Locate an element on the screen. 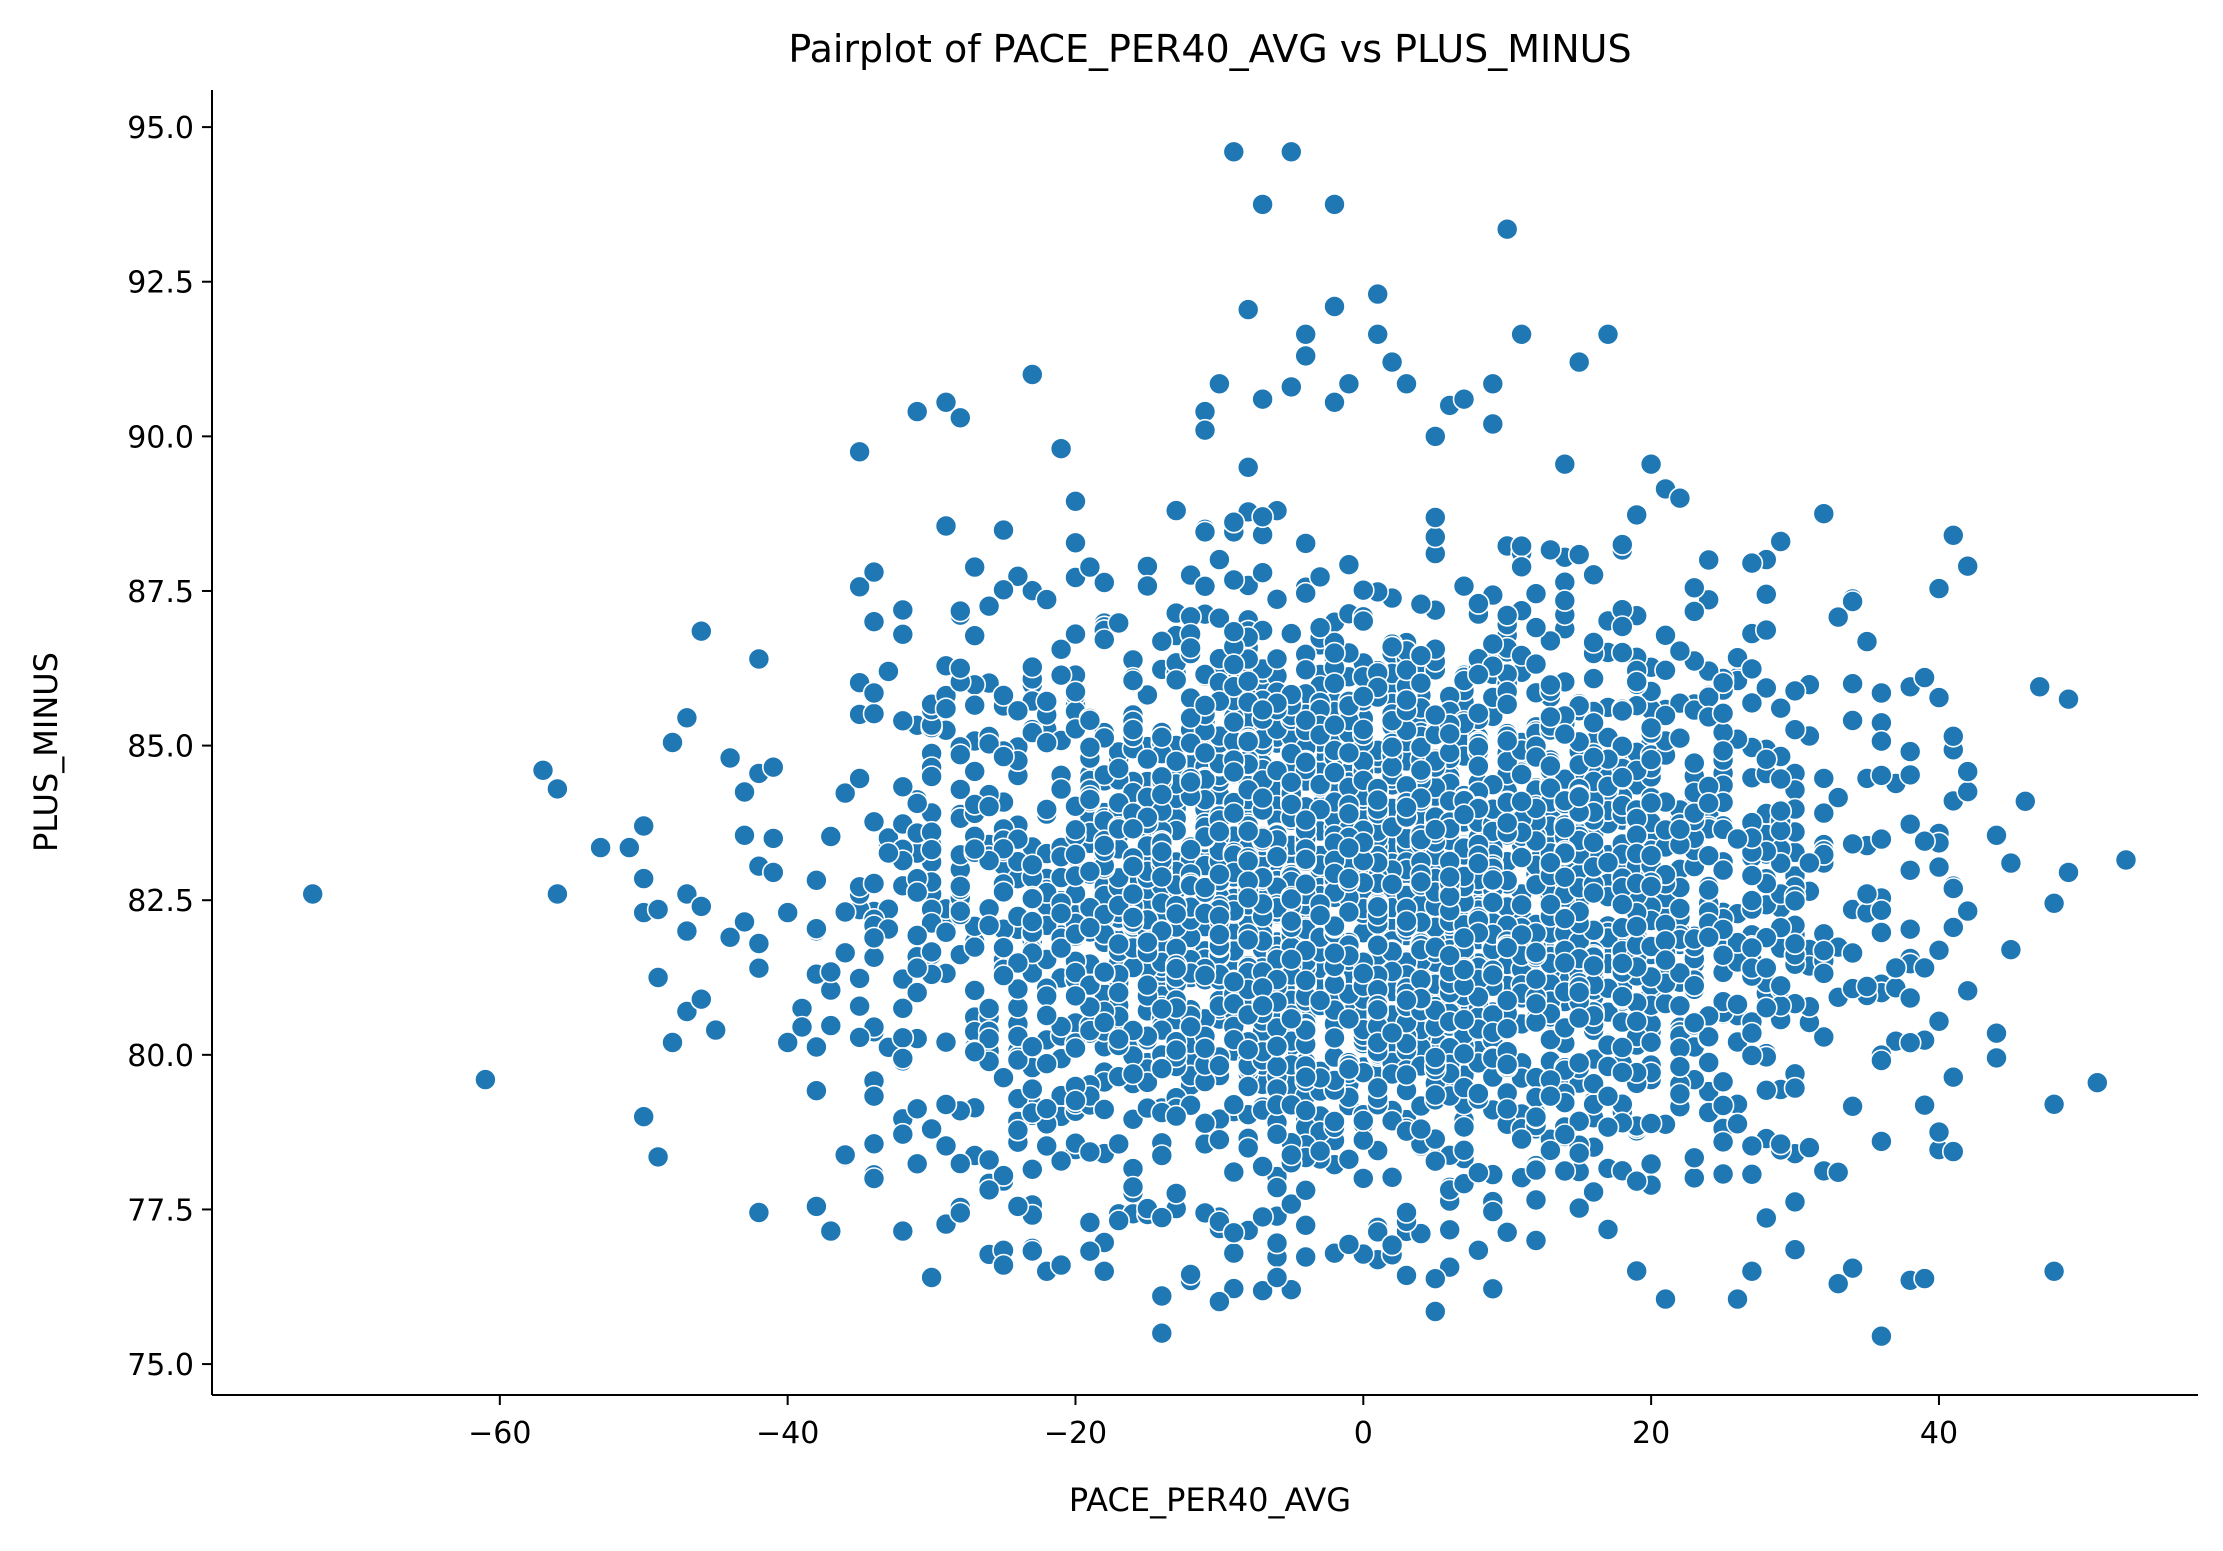  y-tick-label: 85.0 is located at coordinates (160, 747).